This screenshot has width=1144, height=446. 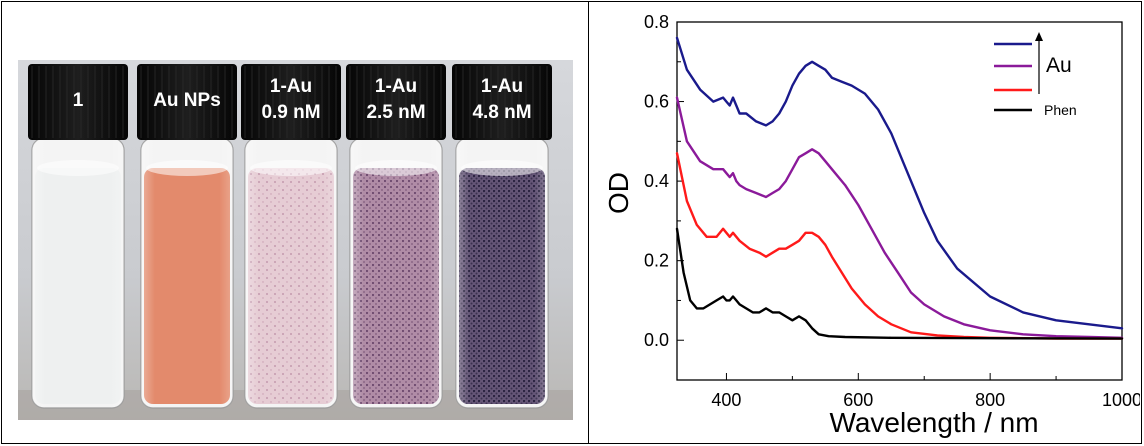 I want to click on y-axis-label: OD, so click(x=618, y=193).